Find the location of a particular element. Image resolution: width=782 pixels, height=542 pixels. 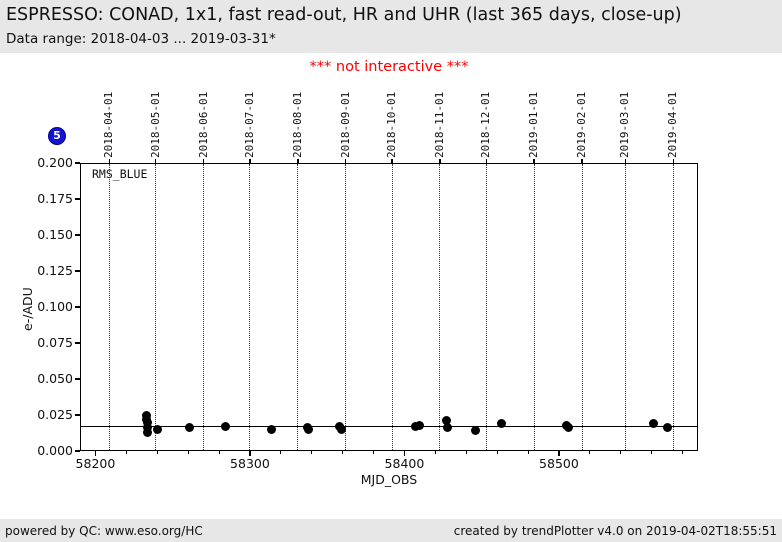

y-tick-label: 0.050 is located at coordinates (55, 378).